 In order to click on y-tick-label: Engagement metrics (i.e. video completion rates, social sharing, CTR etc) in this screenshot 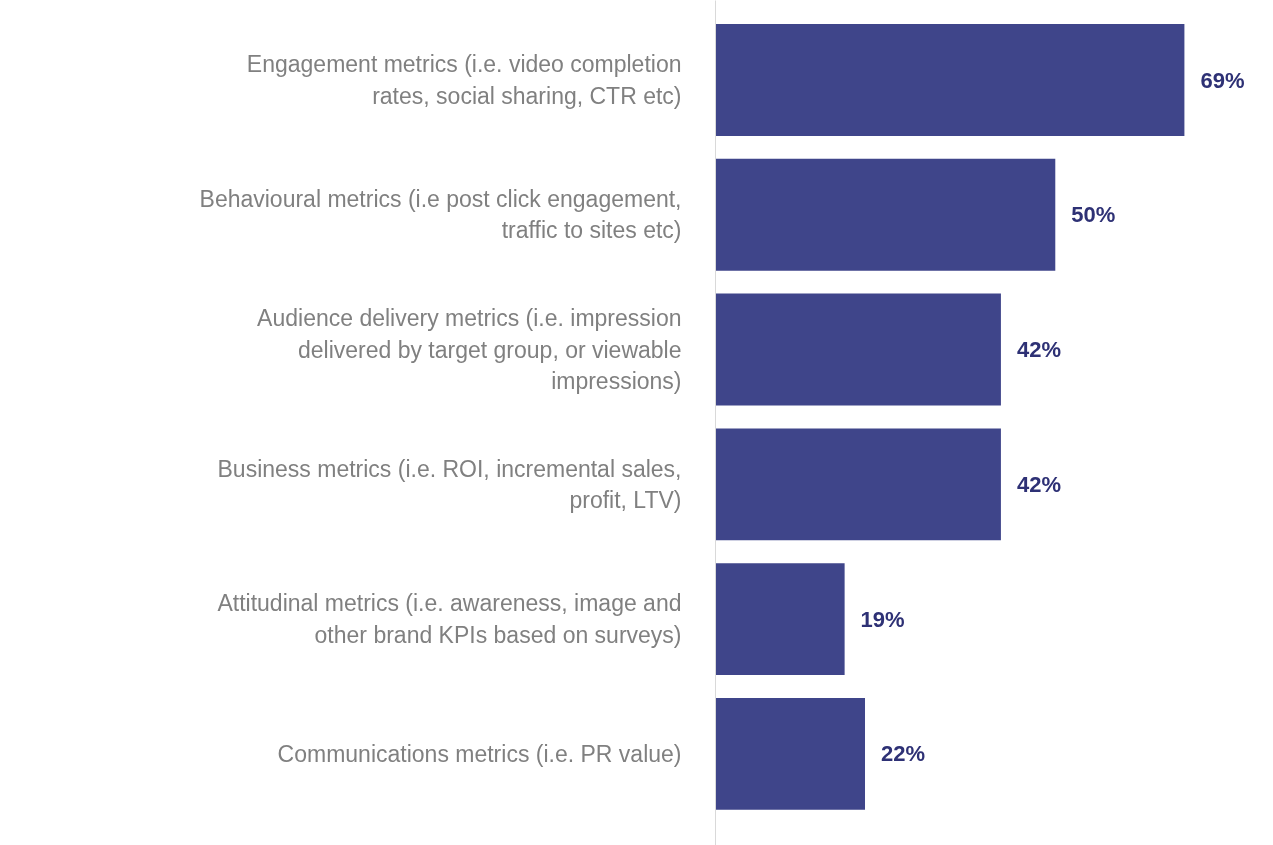, I will do `click(464, 80)`.